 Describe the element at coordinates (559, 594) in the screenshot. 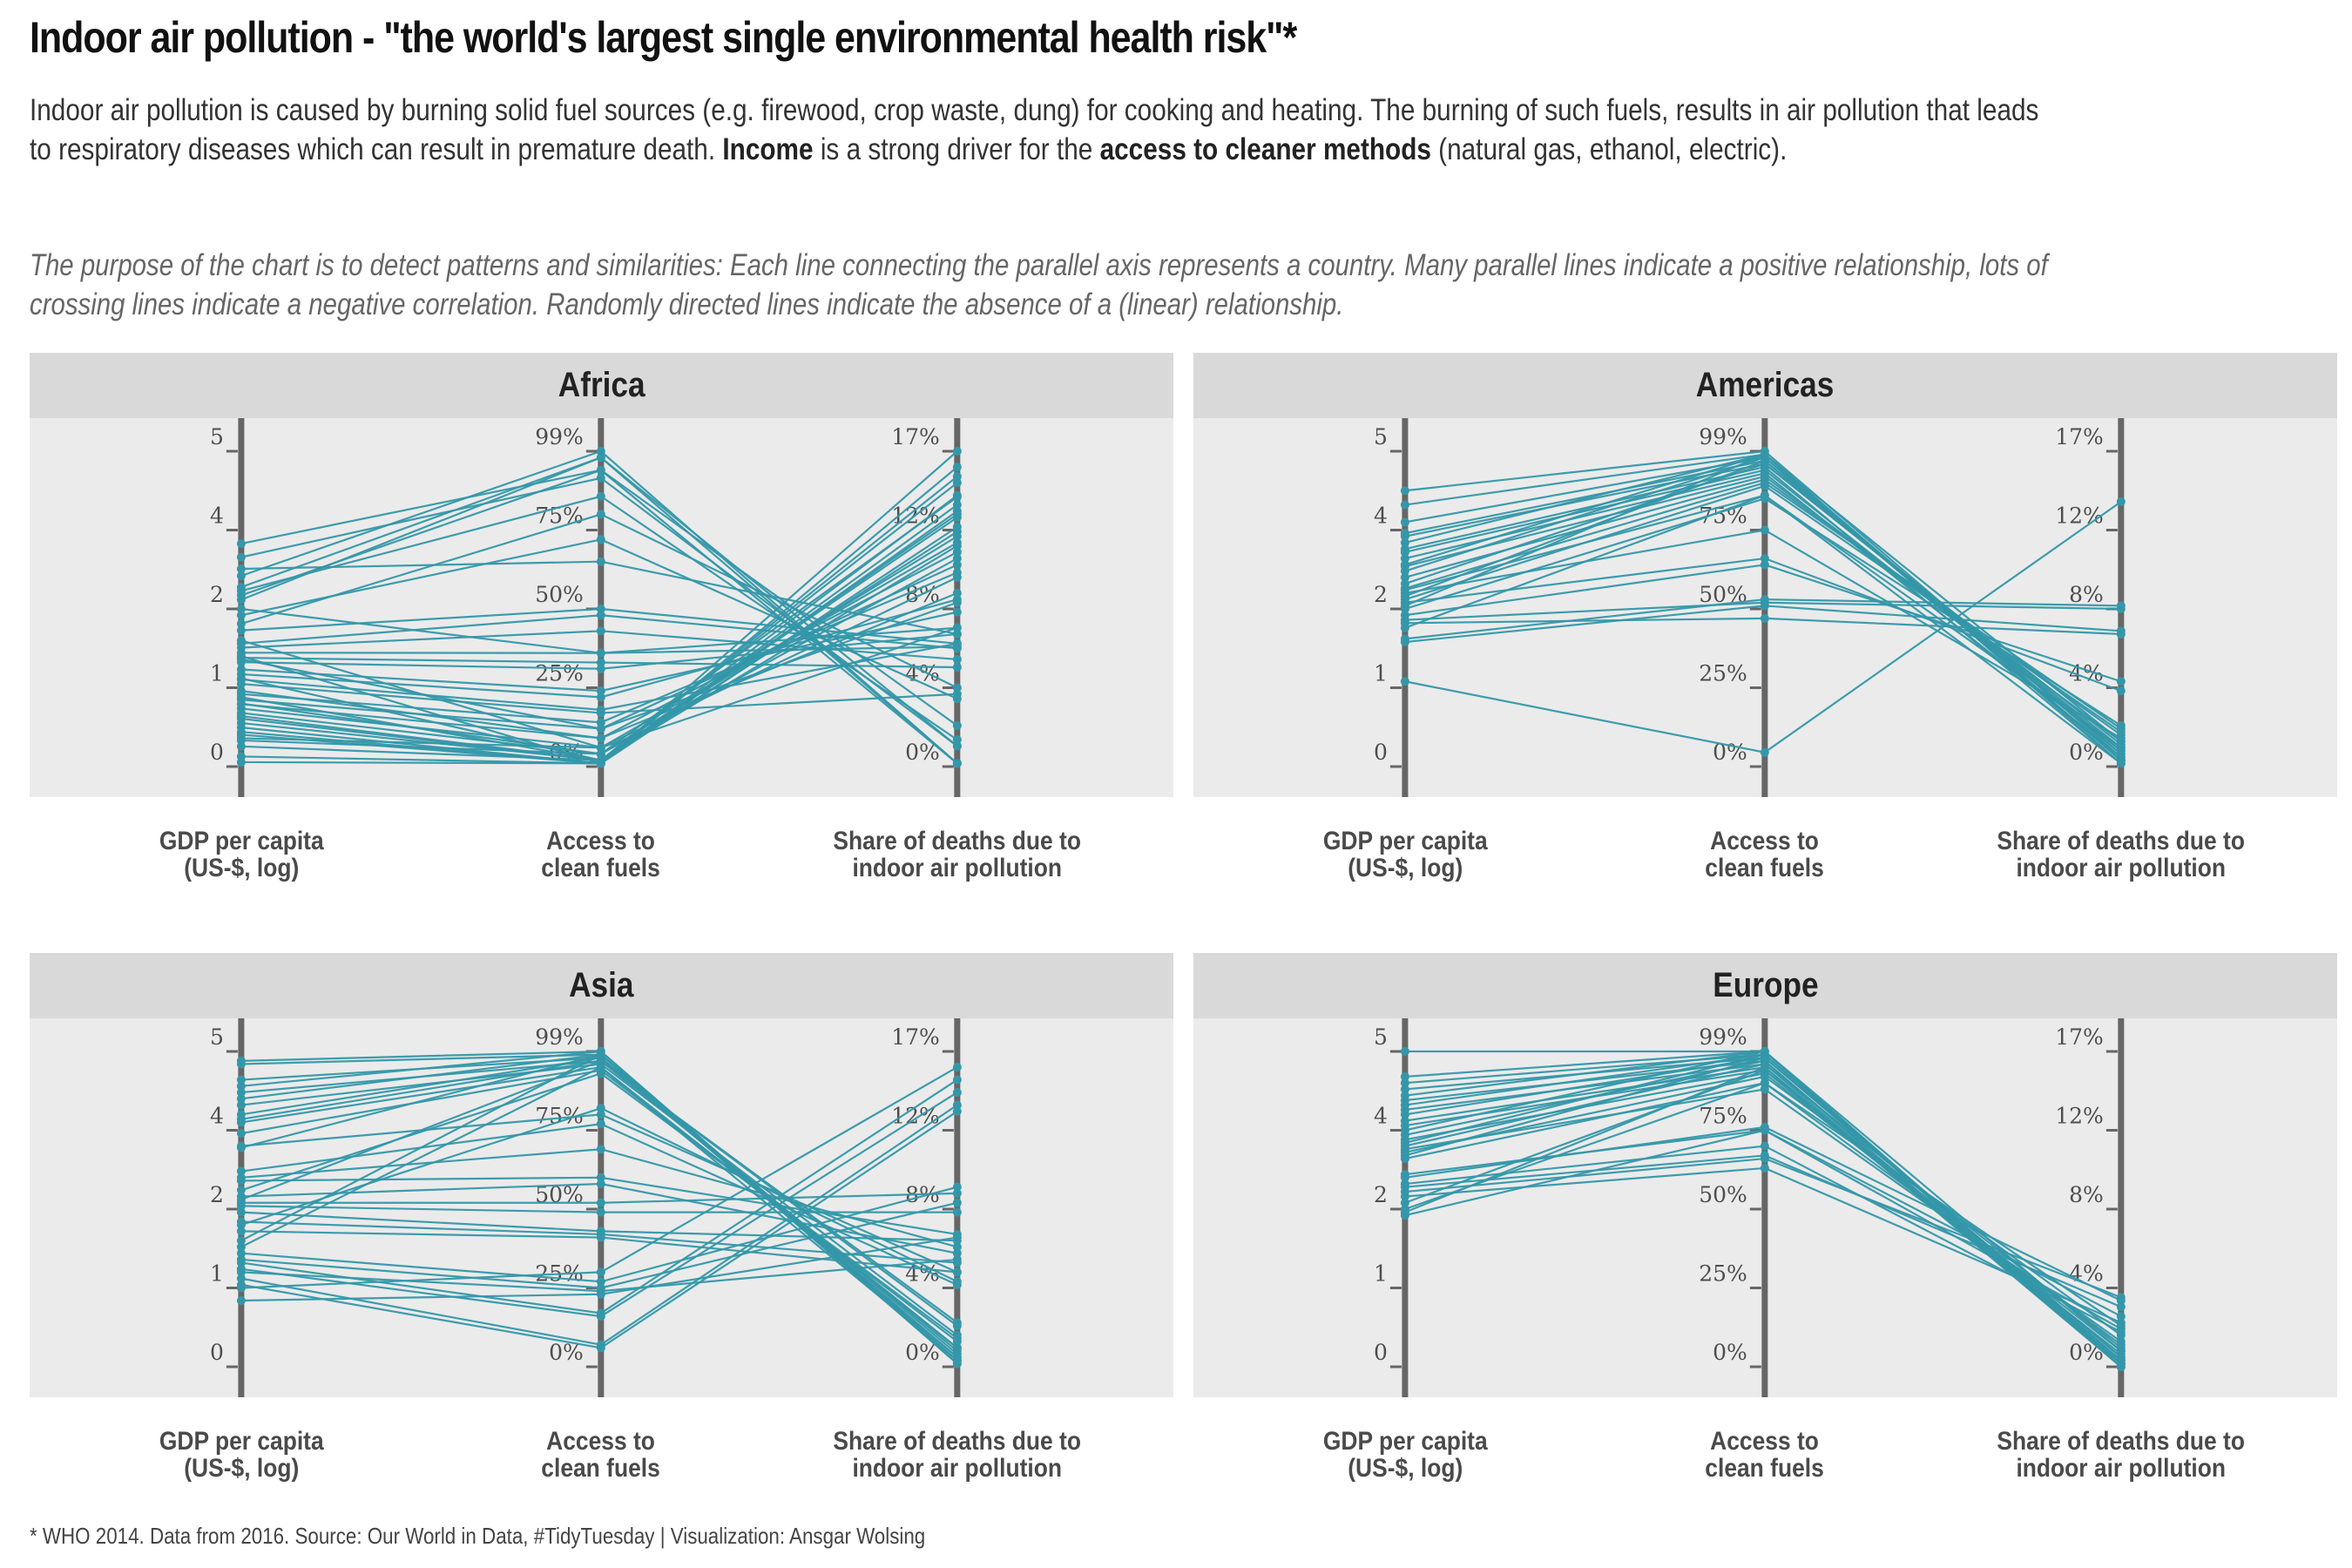

I see `tick-label: 50%` at that location.